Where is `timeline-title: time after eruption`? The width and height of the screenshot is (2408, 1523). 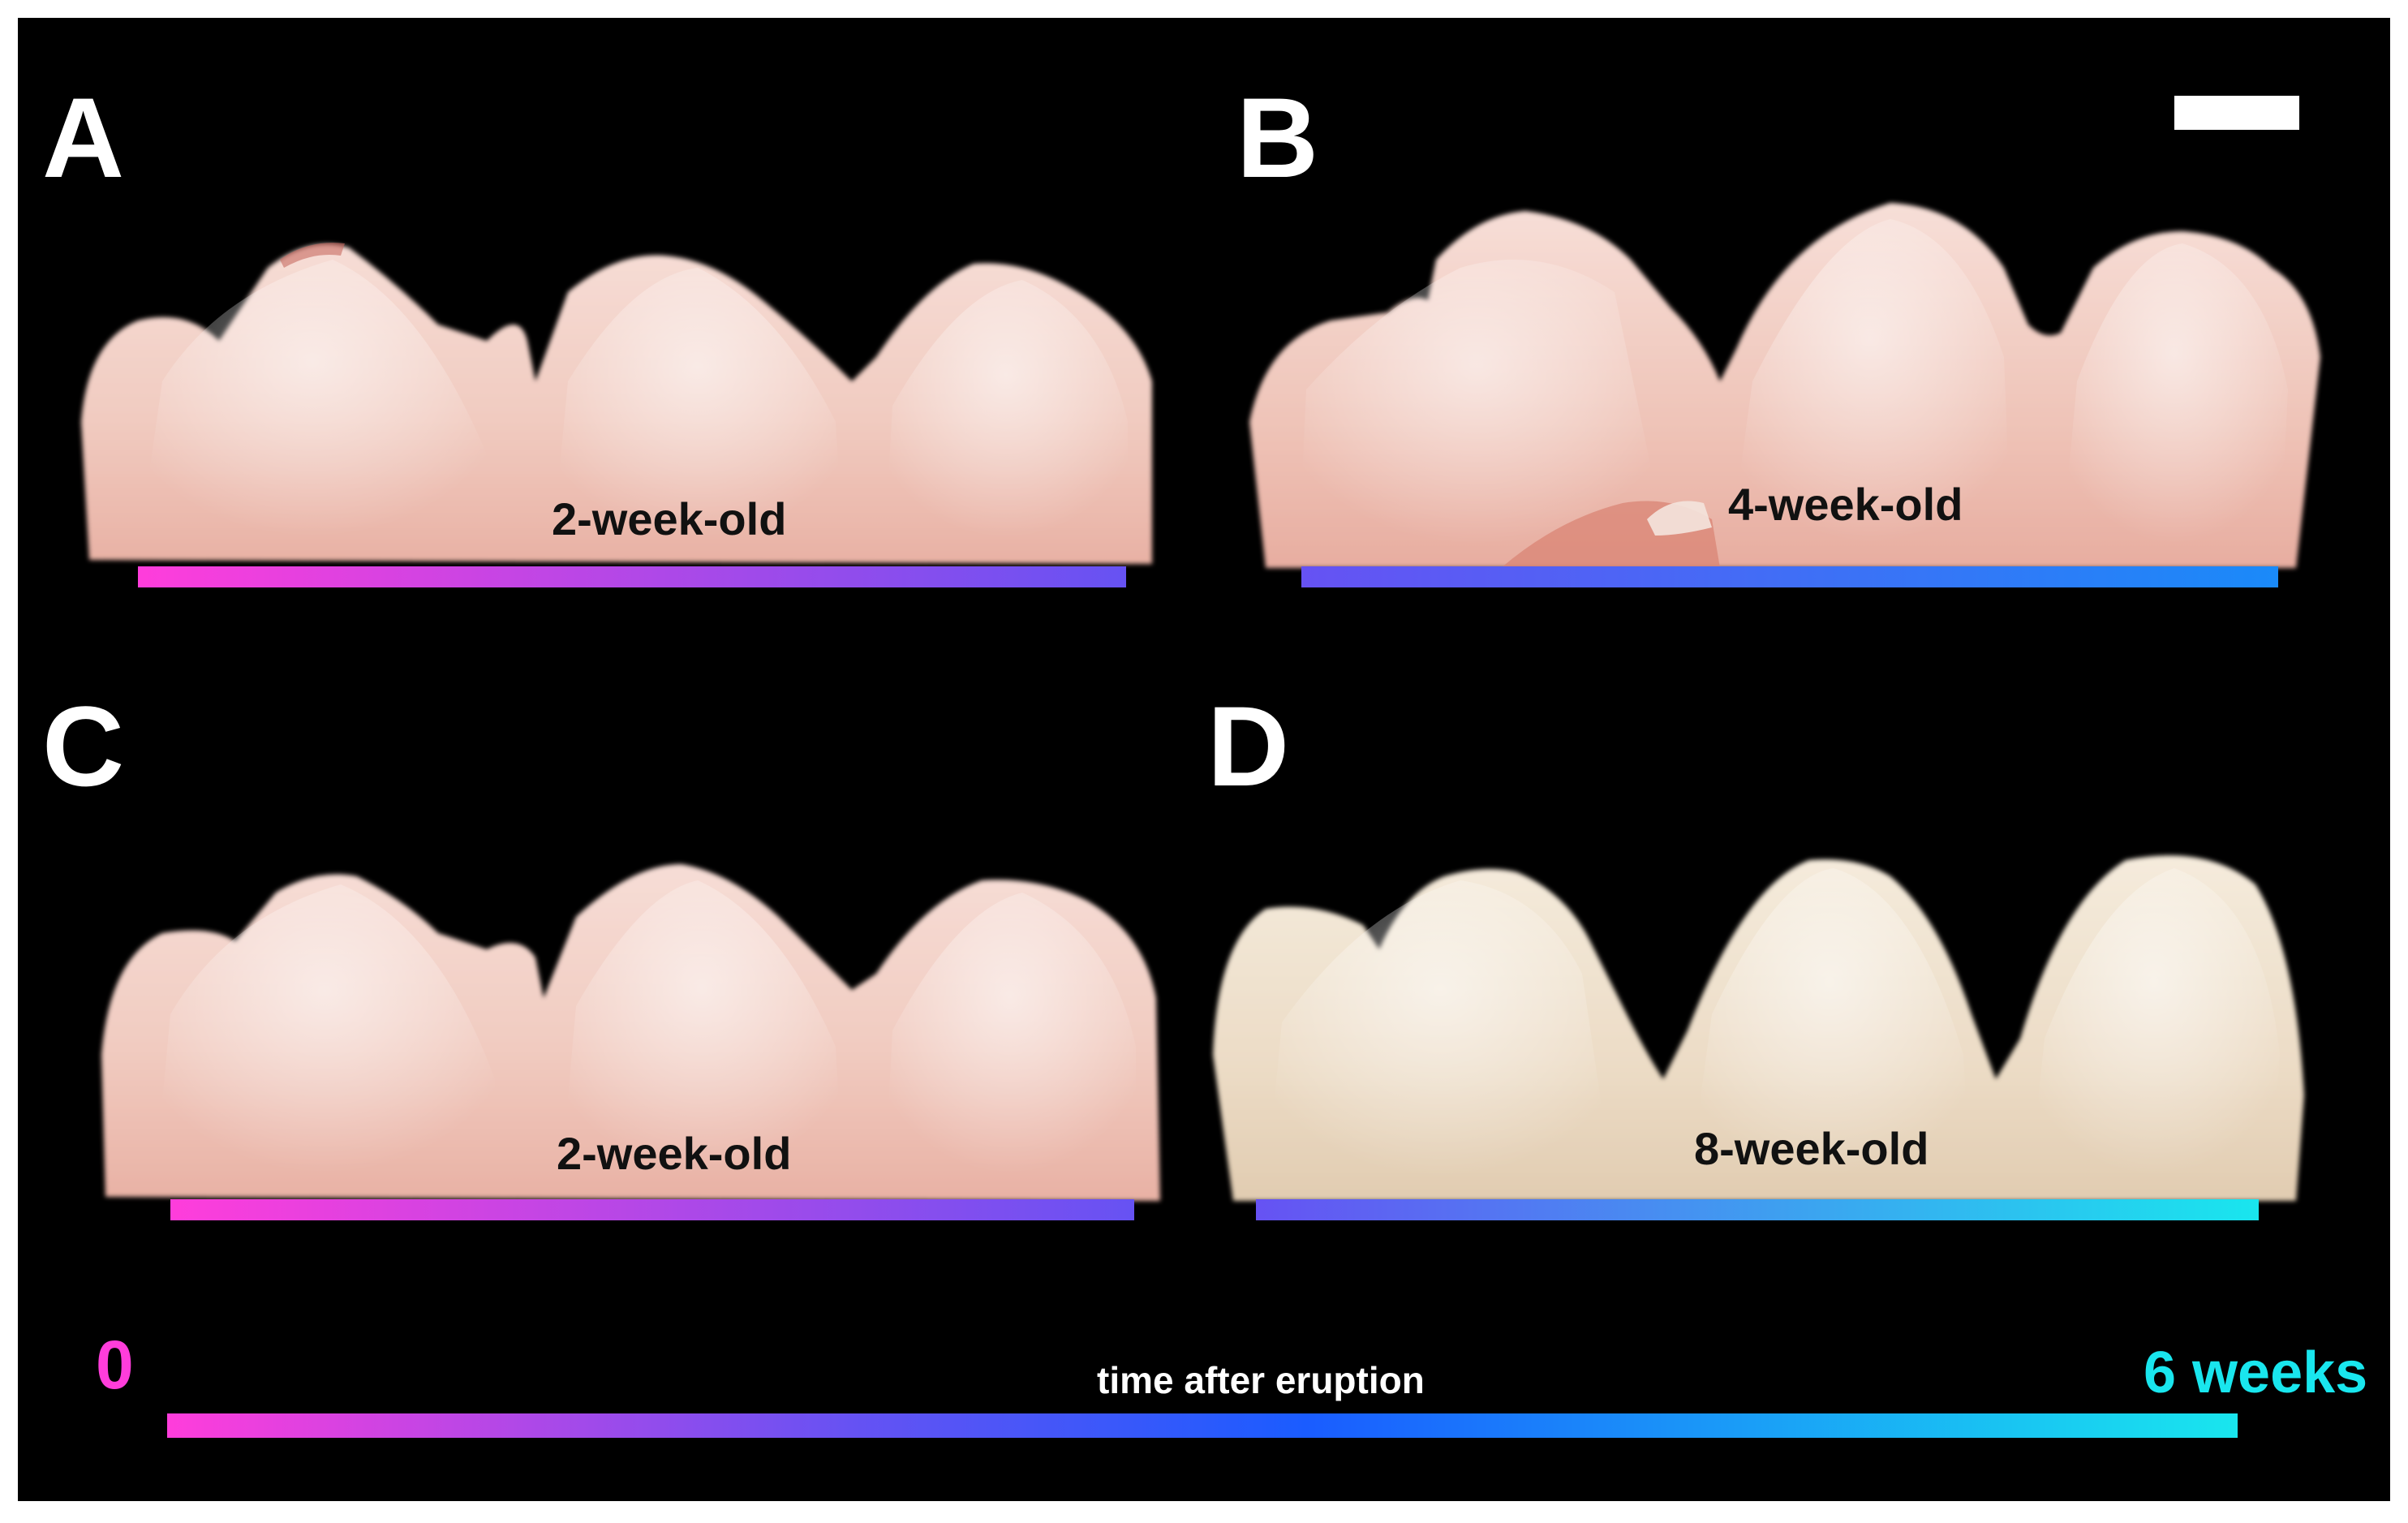 timeline-title: time after eruption is located at coordinates (1261, 1380).